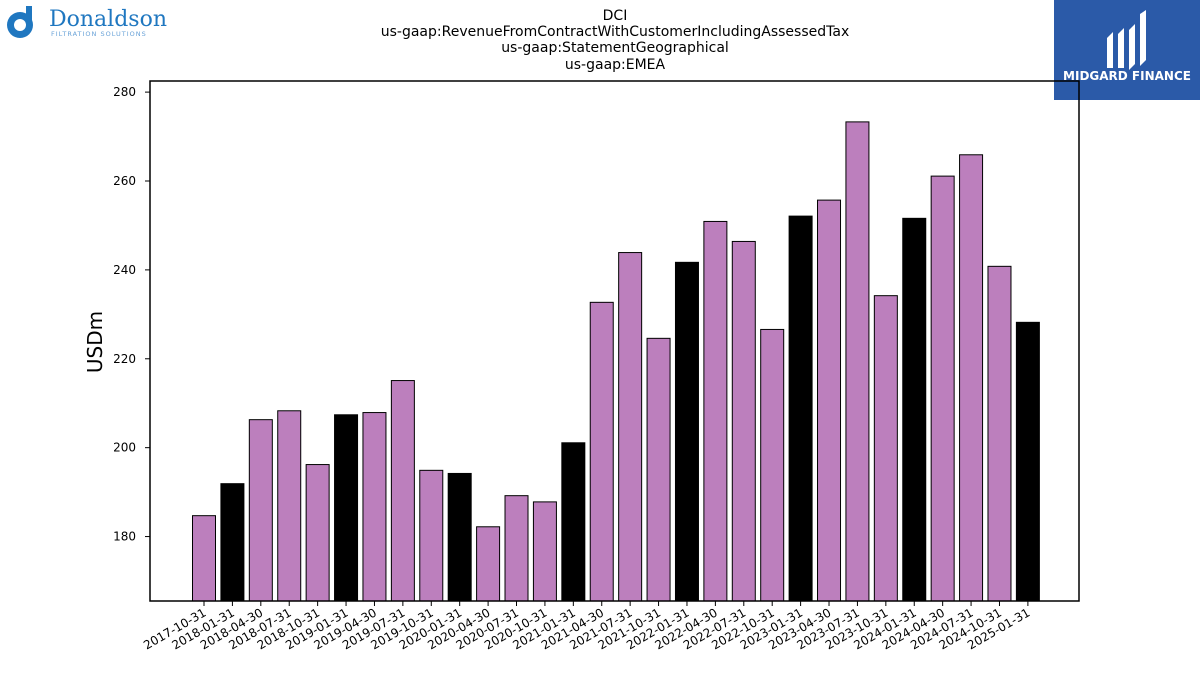 This screenshot has width=1200, height=675. What do you see at coordinates (615, 65) in the screenshot?
I see `chart-title-line-4: us-gaap:EMEA` at bounding box center [615, 65].